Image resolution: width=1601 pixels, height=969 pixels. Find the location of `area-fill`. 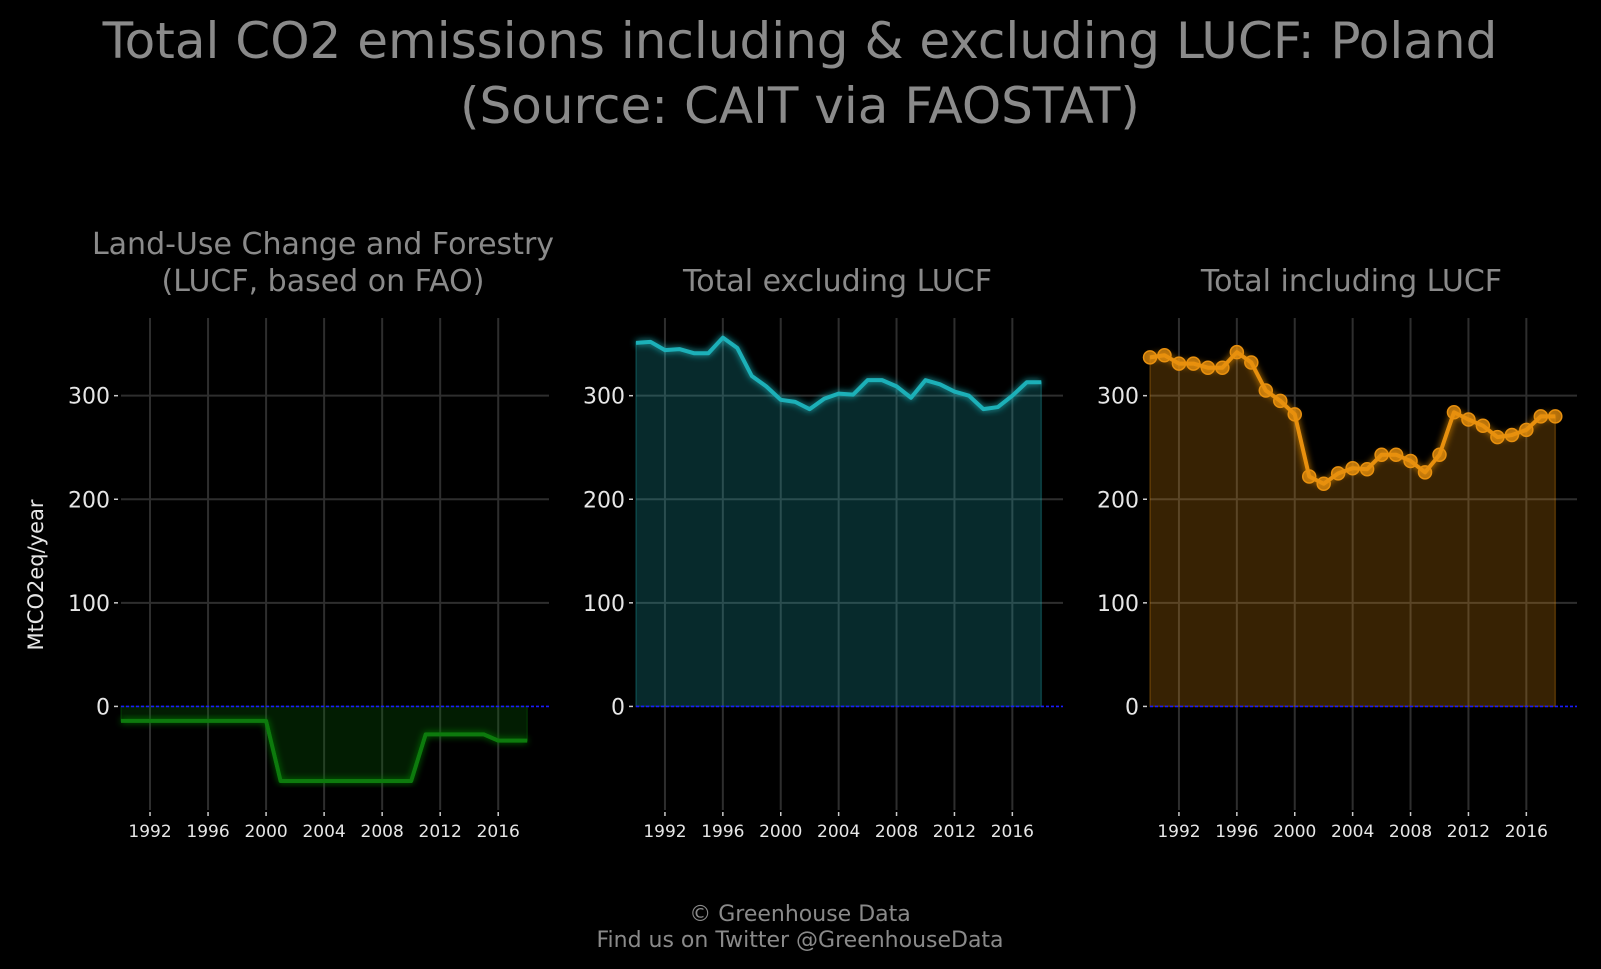

area-fill is located at coordinates (324, 743).